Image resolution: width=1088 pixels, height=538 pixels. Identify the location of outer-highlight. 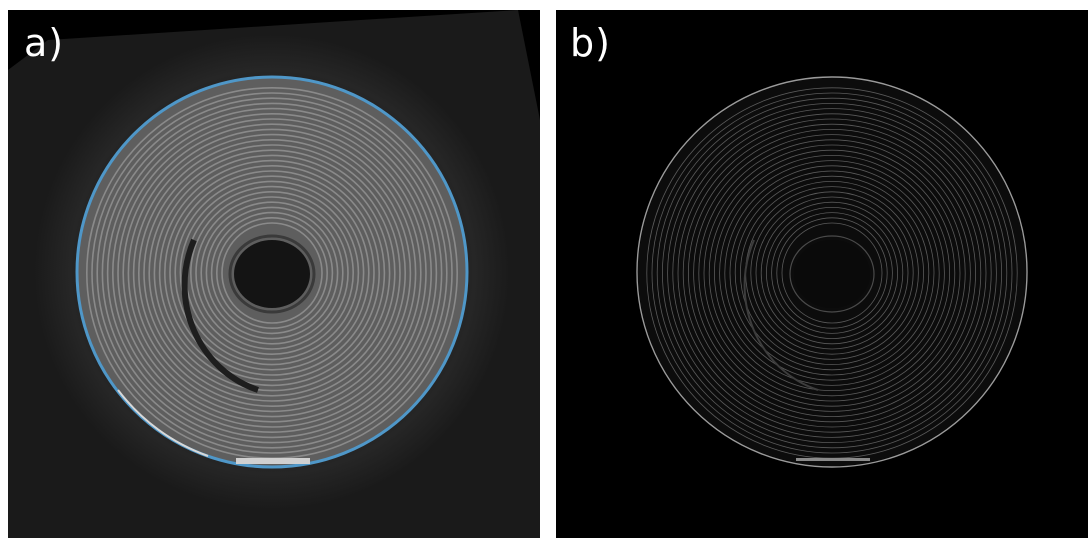
(163, 423).